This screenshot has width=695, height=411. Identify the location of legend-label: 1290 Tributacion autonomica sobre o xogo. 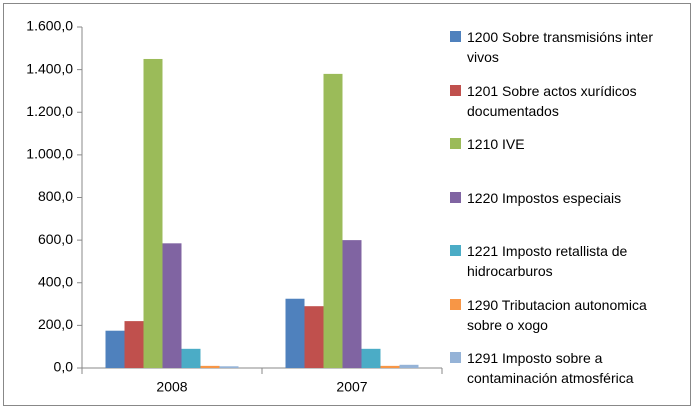
(557, 314).